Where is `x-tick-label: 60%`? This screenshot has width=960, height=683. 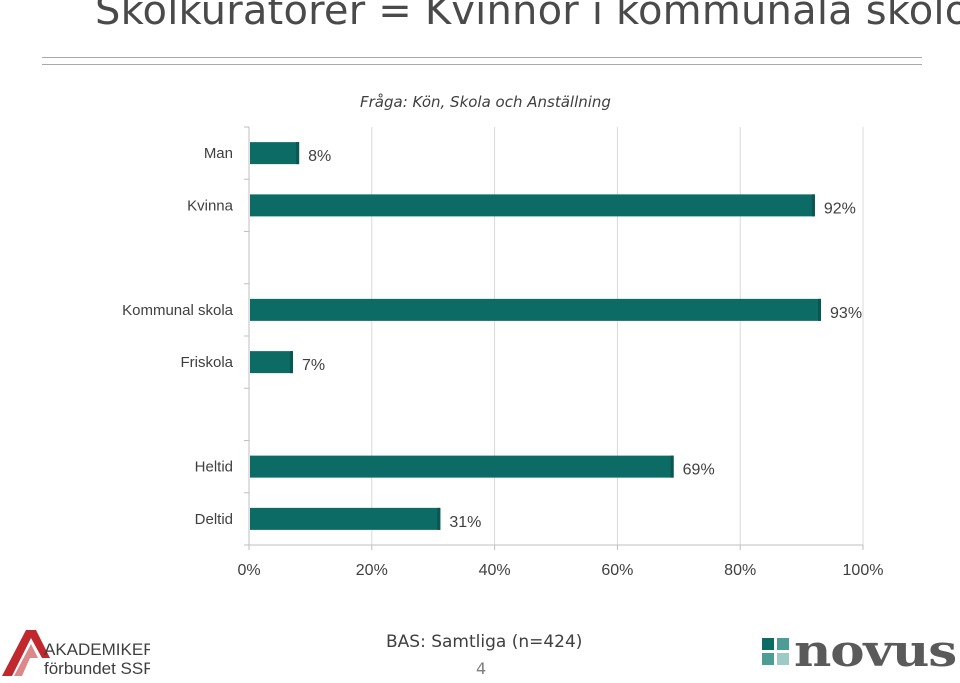 x-tick-label: 60% is located at coordinates (617, 570).